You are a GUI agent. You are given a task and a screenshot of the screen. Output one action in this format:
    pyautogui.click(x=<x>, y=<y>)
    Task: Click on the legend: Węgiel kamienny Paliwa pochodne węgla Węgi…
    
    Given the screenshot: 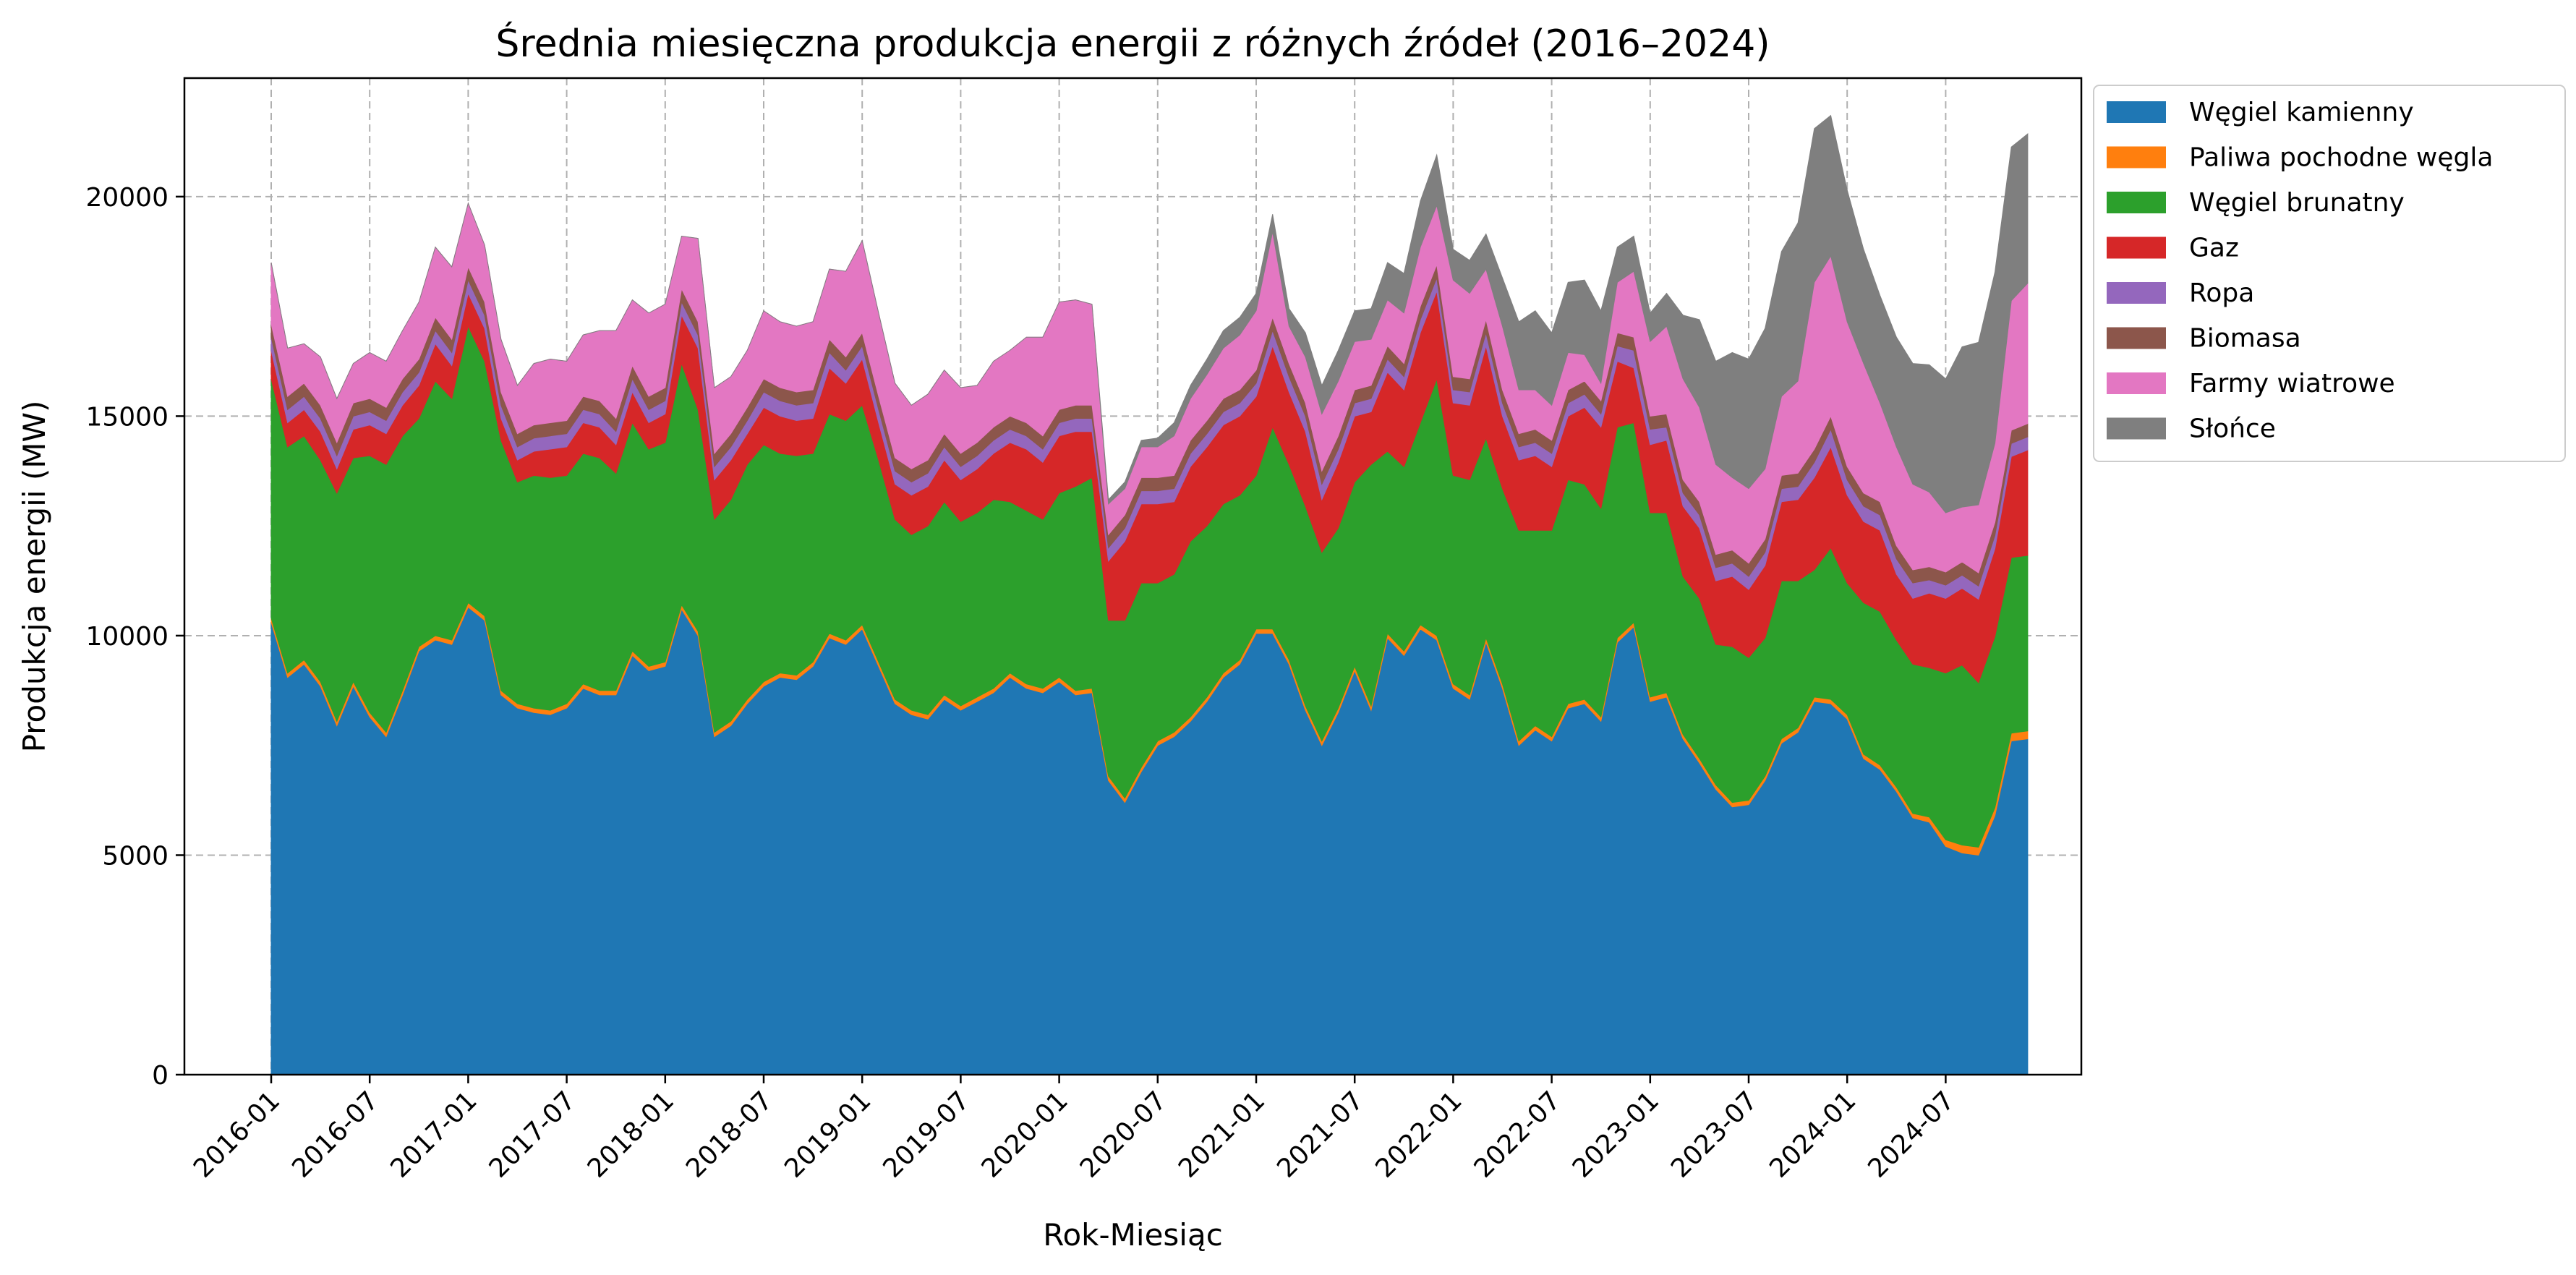 What is the action you would take?
    pyautogui.click(x=2330, y=273)
    